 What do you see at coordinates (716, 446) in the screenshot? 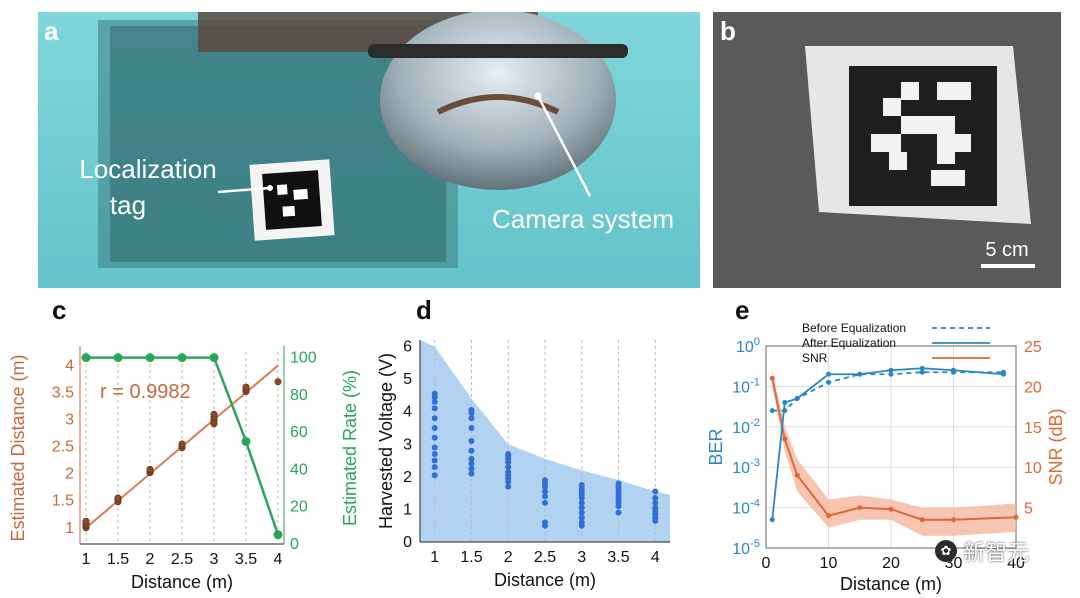
I see `y-axis-label: BER` at bounding box center [716, 446].